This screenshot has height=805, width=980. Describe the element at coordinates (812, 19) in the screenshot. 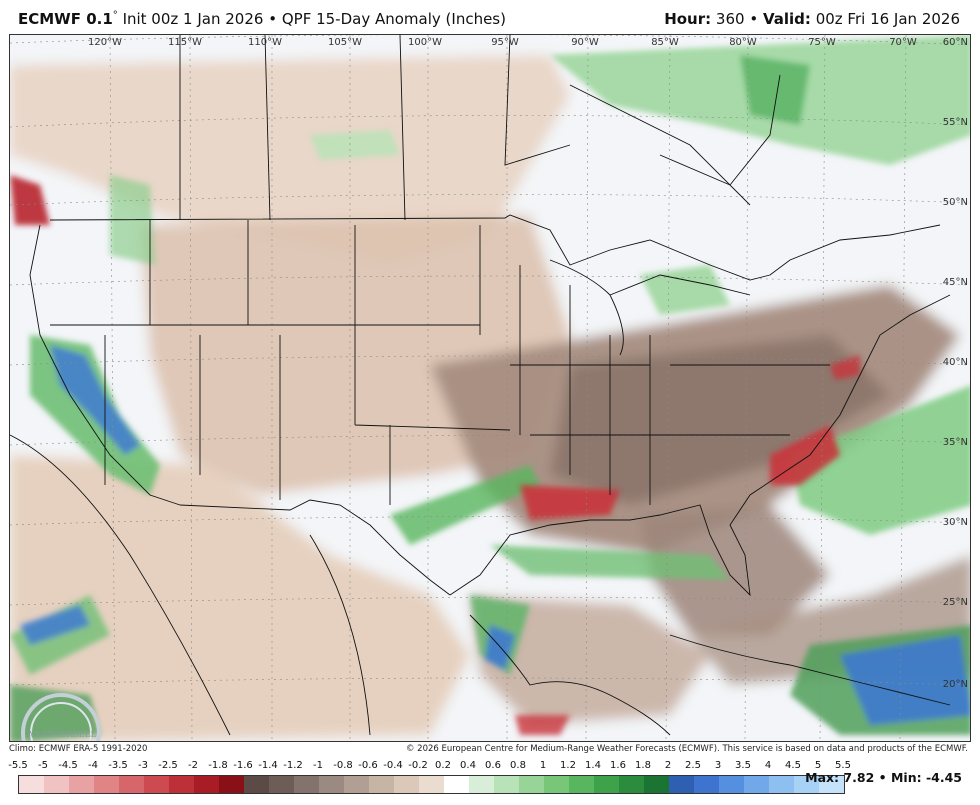

I see `valid-info: Hour: 360 • Valid: 00z Fri 16 Jan 2026` at that location.